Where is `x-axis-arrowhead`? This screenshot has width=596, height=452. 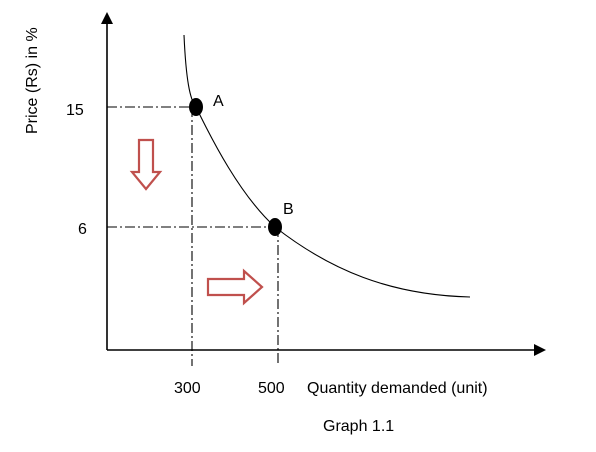
x-axis-arrowhead is located at coordinates (540, 350).